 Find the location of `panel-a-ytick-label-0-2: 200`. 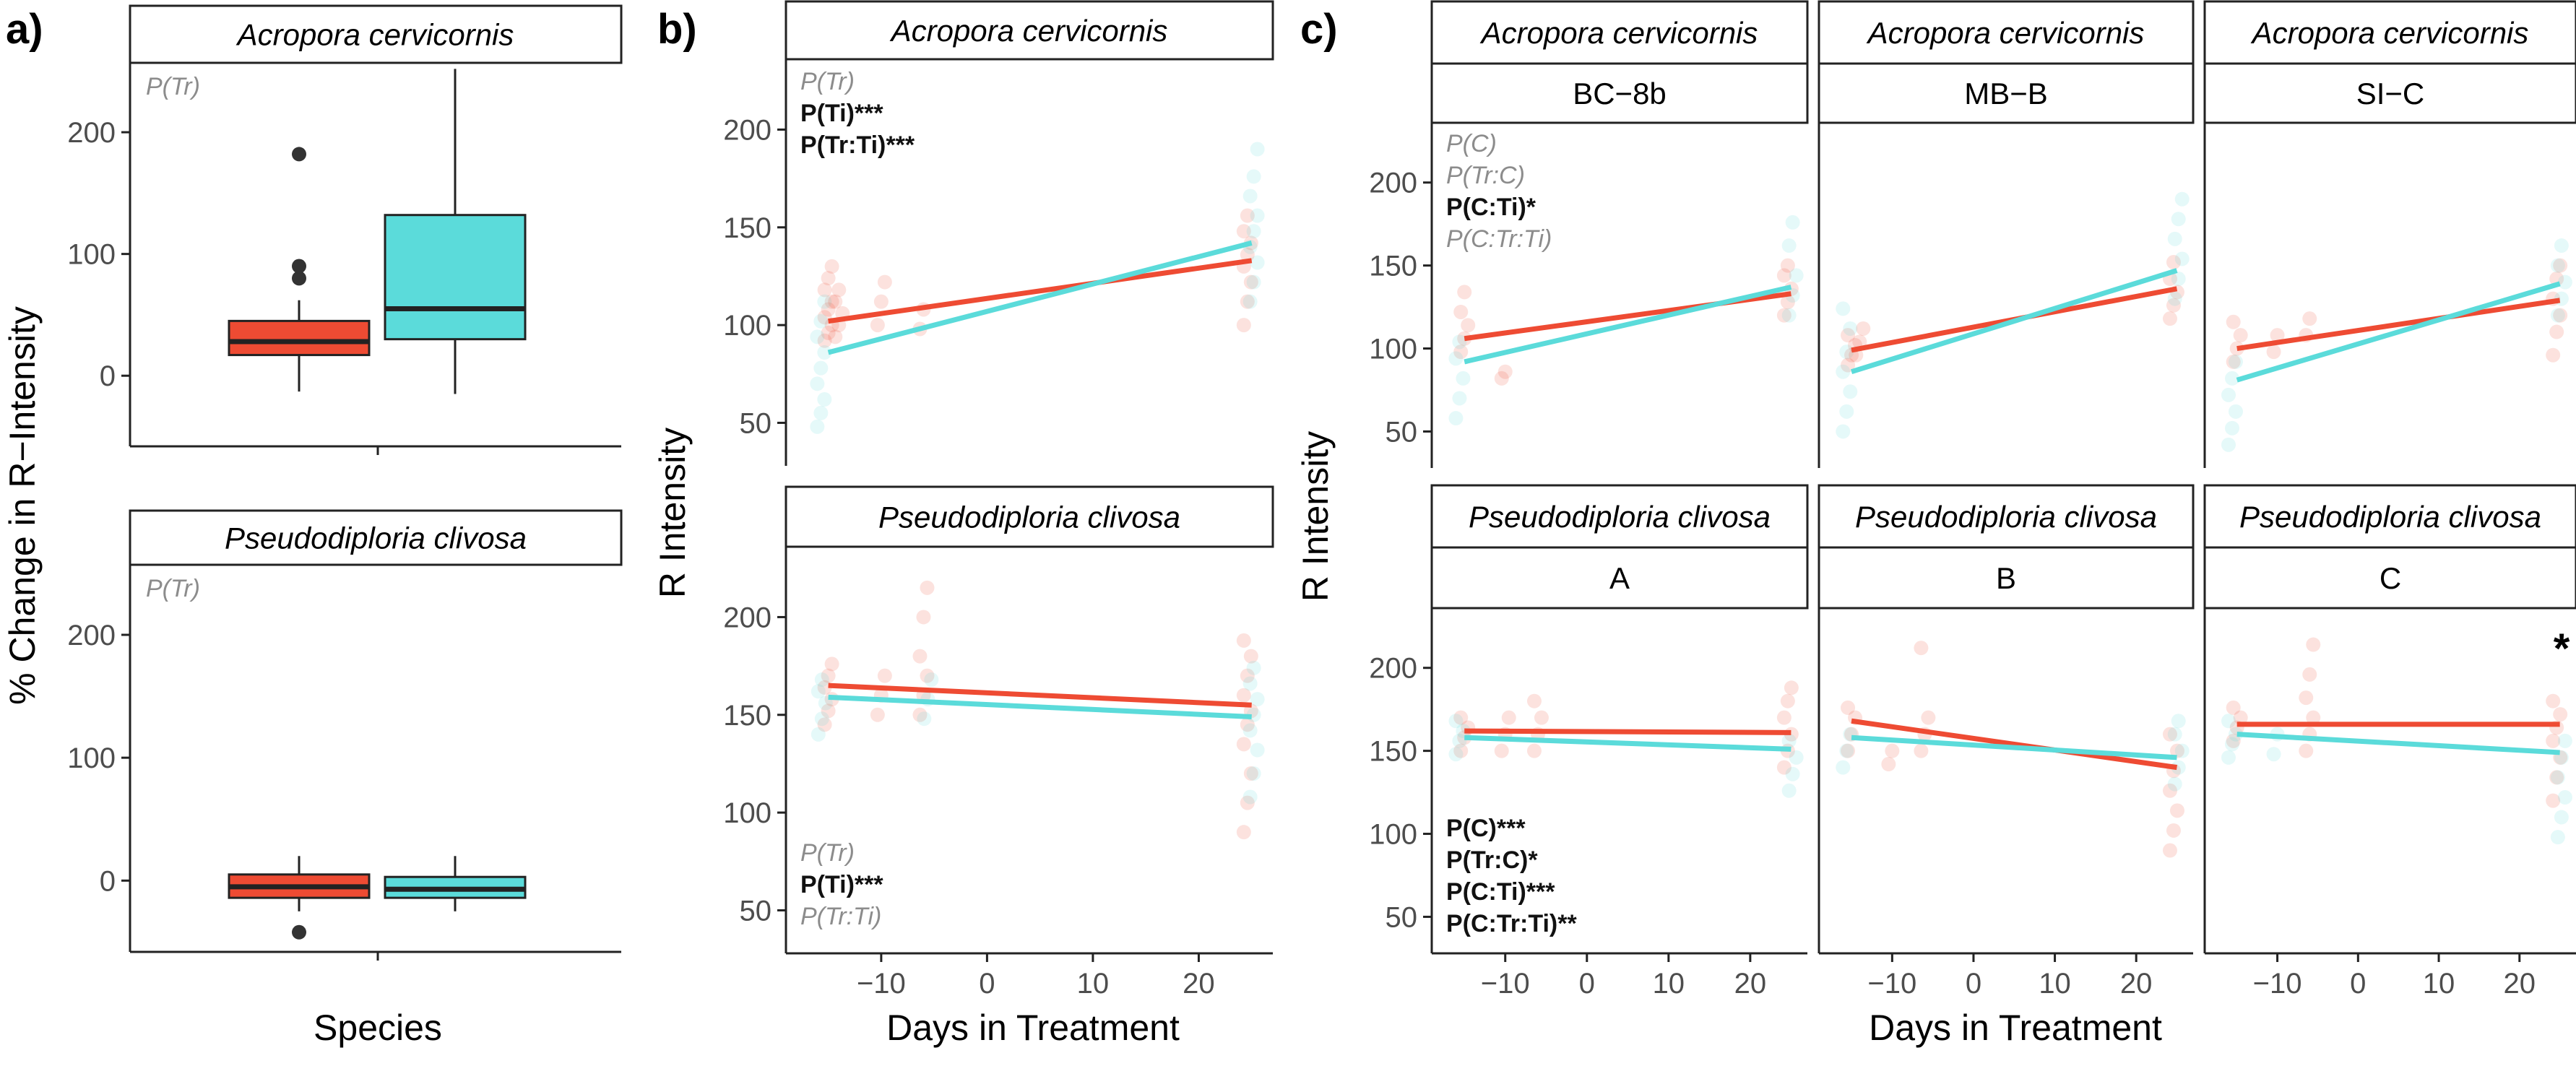

panel-a-ytick-label-0-2: 200 is located at coordinates (91, 133).